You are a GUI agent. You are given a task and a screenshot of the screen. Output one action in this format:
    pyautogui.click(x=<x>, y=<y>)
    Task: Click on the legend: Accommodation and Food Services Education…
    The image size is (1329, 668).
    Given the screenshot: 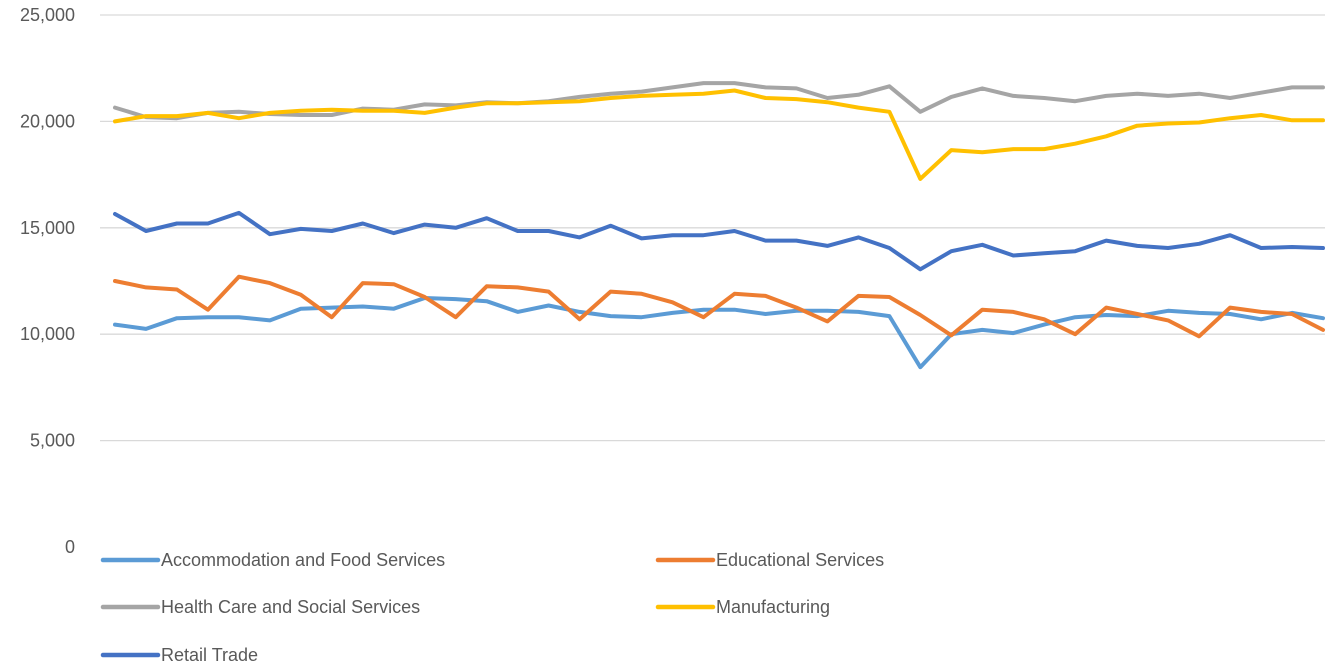 What is the action you would take?
    pyautogui.click(x=492, y=607)
    